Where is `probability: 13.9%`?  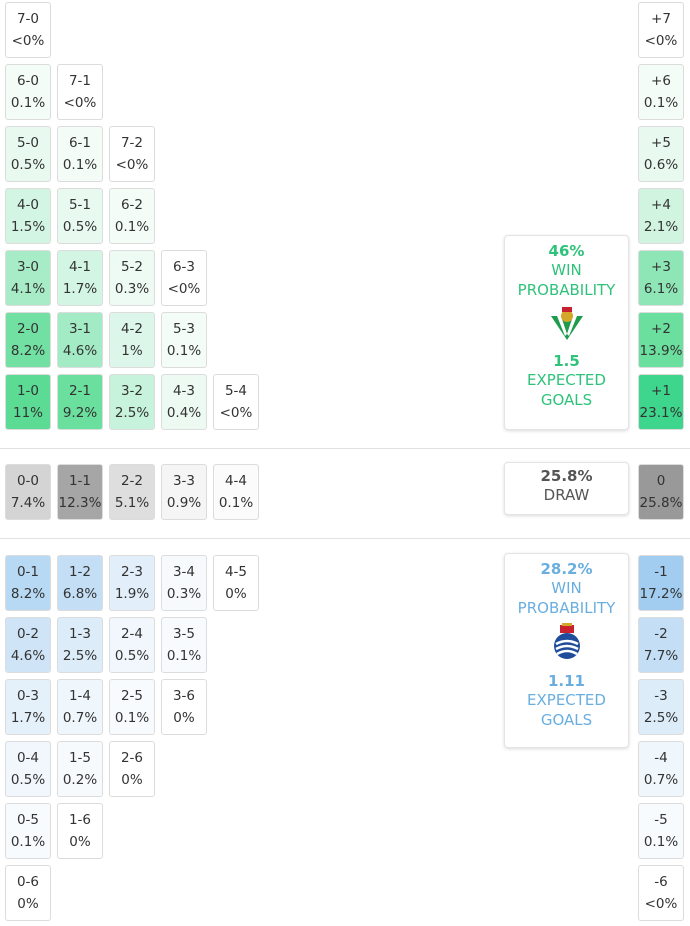 probability: 13.9% is located at coordinates (661, 351).